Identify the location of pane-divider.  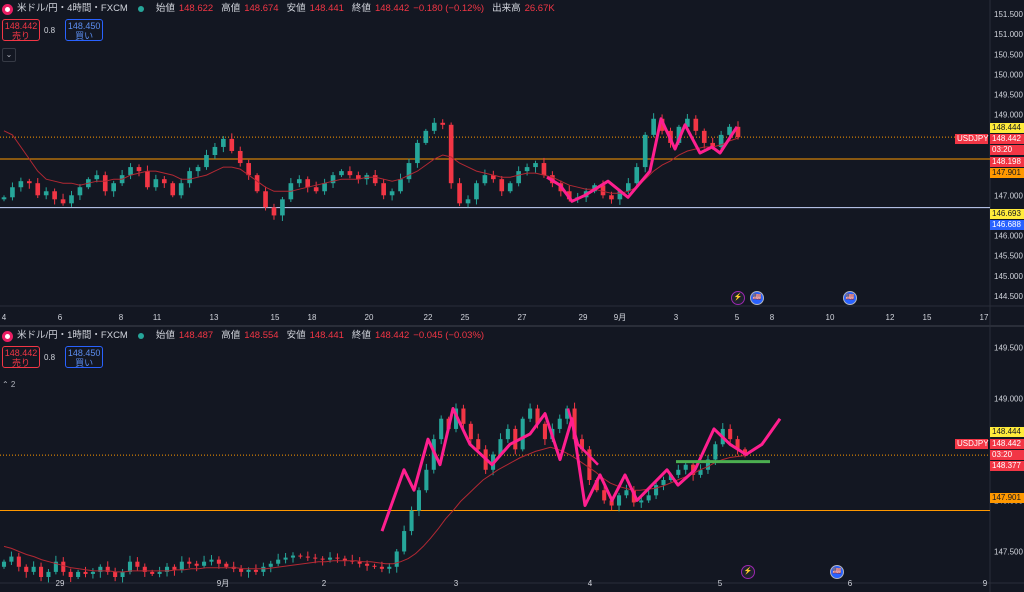
(512, 326).